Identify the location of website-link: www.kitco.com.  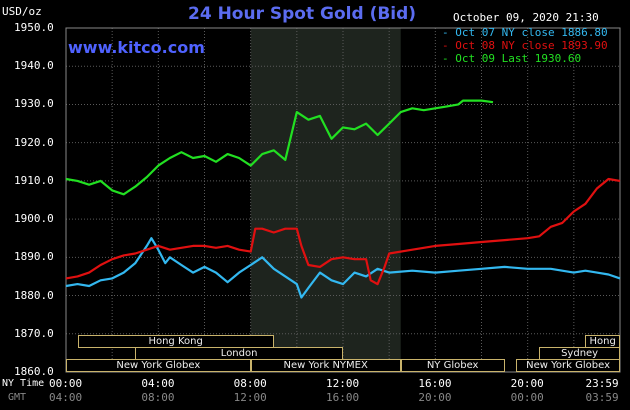
(136, 47).